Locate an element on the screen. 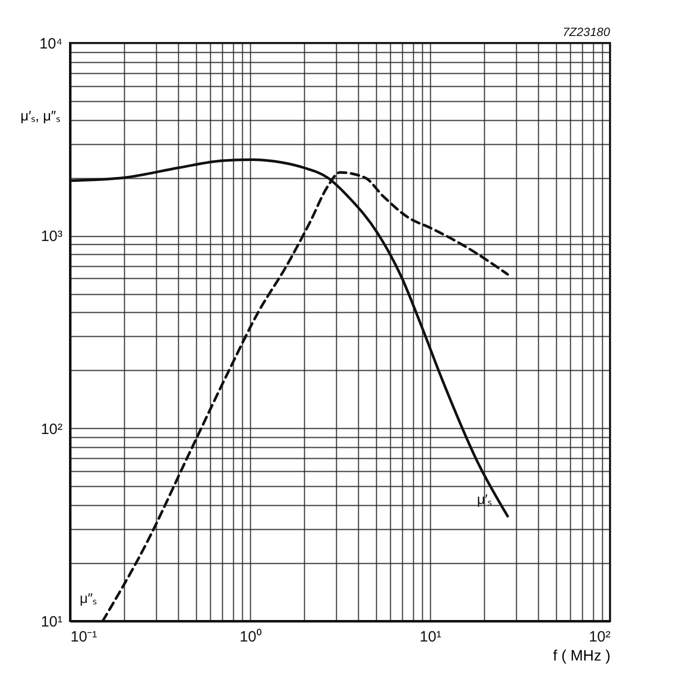  y-tick-label: 10³ is located at coordinates (51, 237).